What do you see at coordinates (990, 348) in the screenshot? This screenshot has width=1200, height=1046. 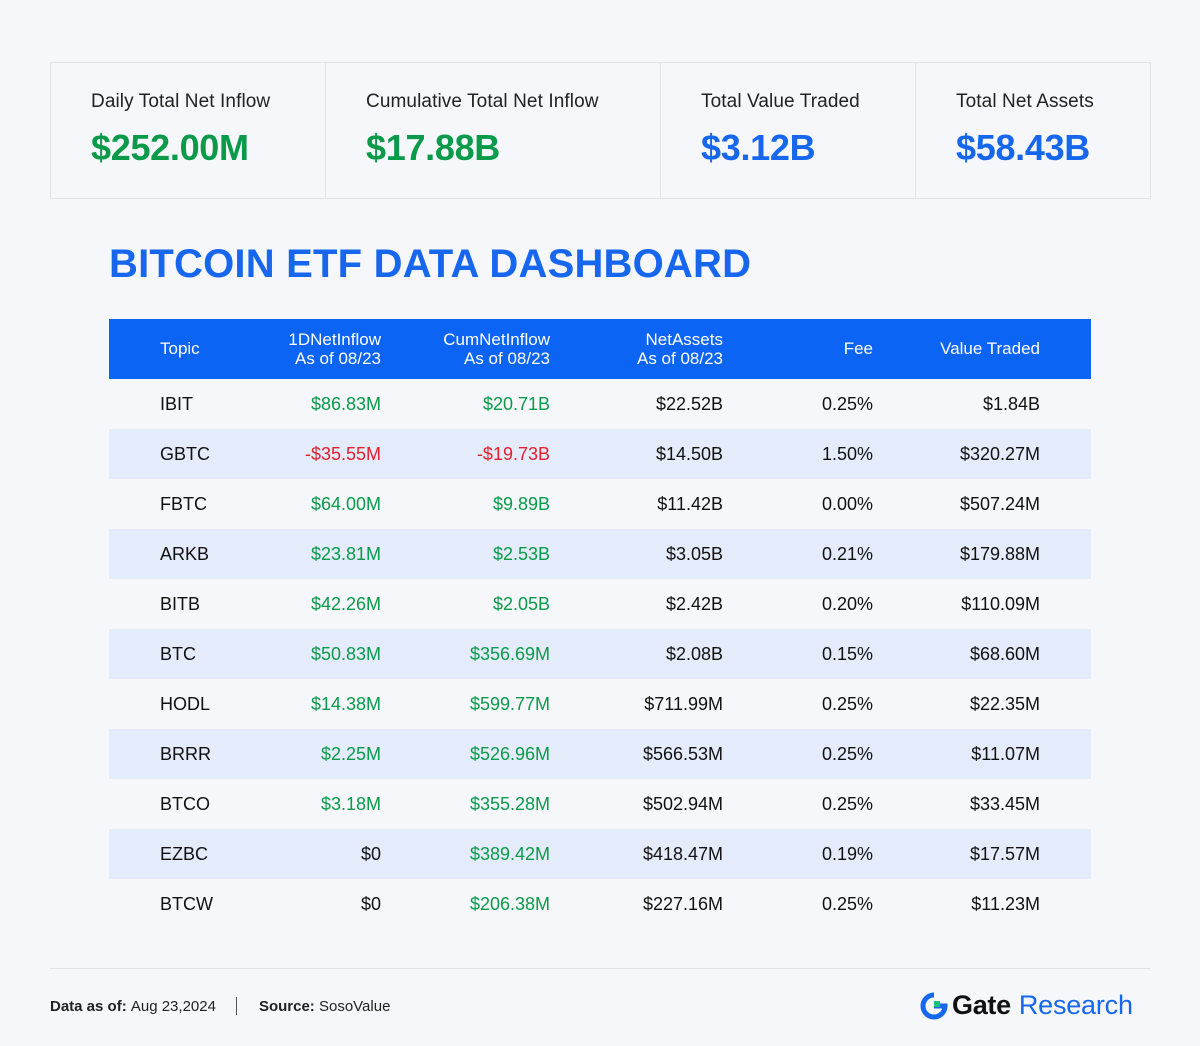 I see `header-value-traded: Value Traded` at bounding box center [990, 348].